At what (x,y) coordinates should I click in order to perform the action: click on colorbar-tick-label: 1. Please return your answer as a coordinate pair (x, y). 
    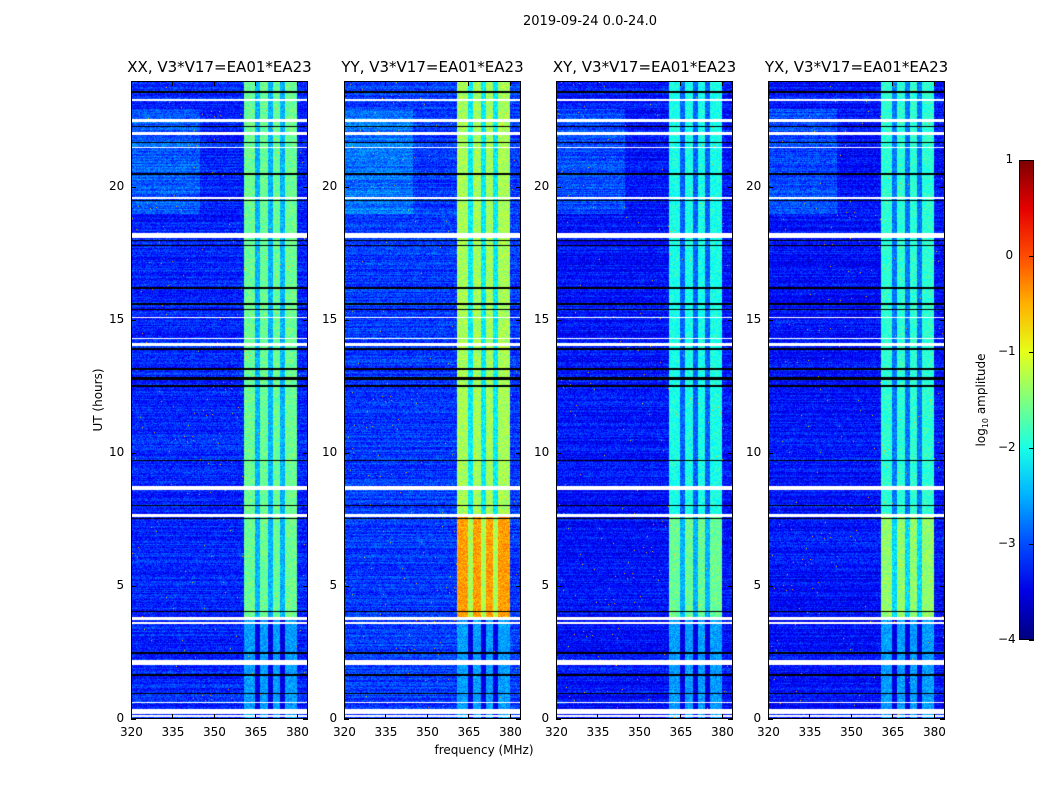
    Looking at the image, I should click on (1009, 159).